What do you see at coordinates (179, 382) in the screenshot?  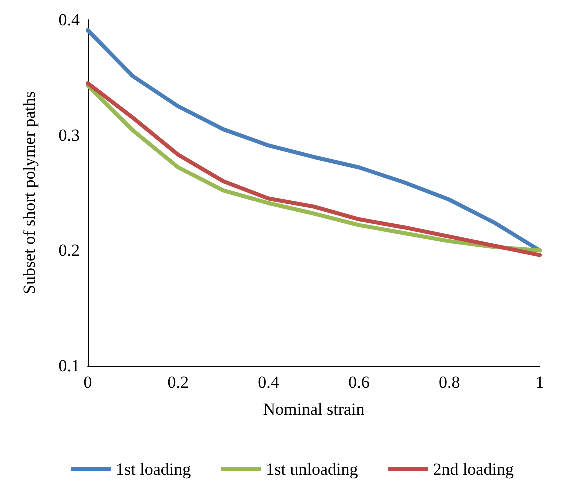 I see `x-tick-label: 0.2` at bounding box center [179, 382].